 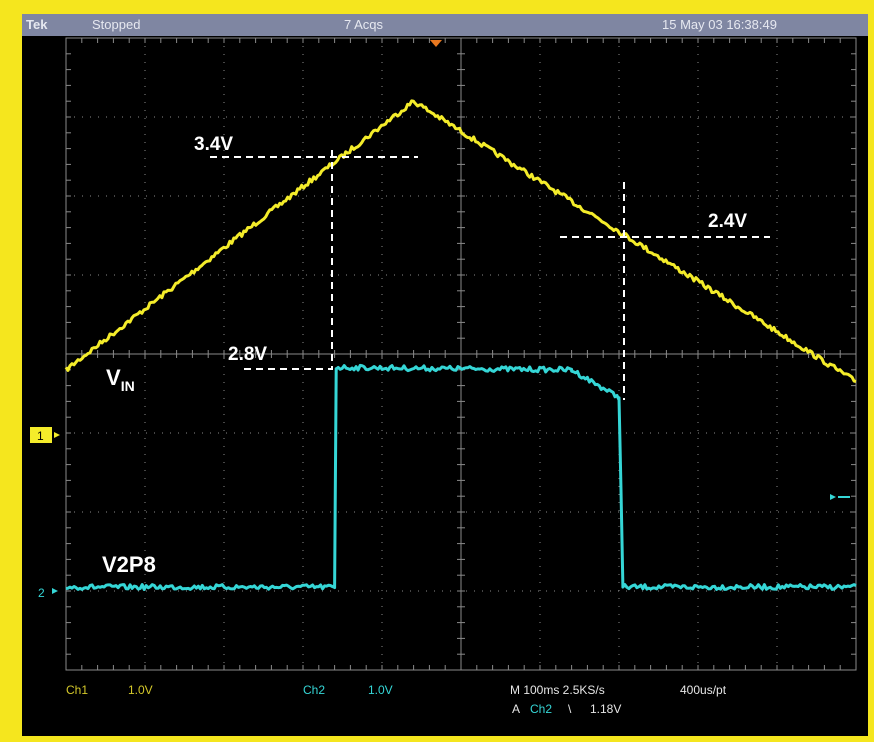 What do you see at coordinates (45, 435) in the screenshot?
I see `ch1-ground-marker: 1` at bounding box center [45, 435].